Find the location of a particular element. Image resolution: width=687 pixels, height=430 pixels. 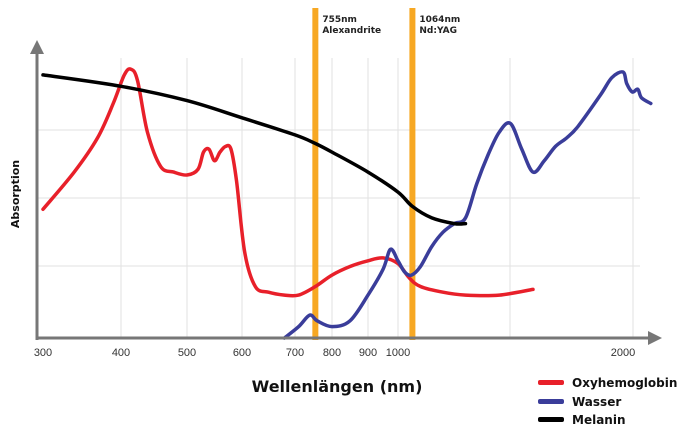

legend-swatch-melanin is located at coordinates (551, 419).